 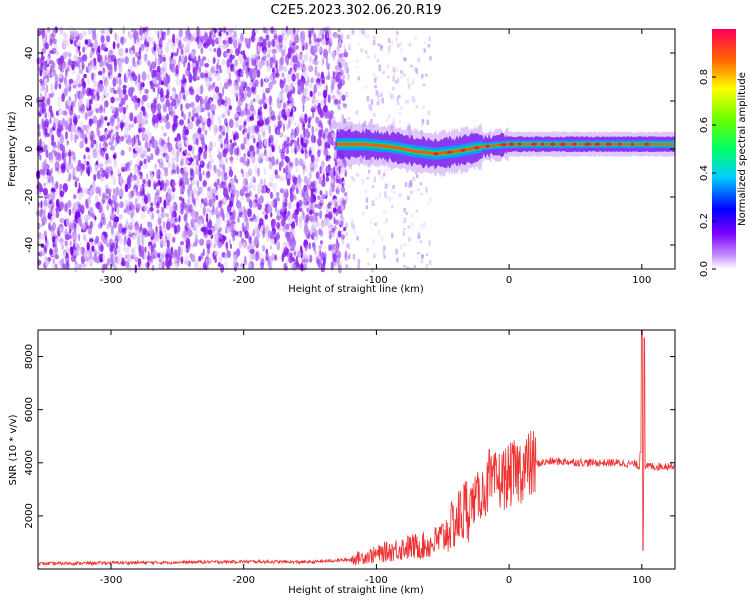 What do you see at coordinates (29, 515) in the screenshot?
I see `y-tick-label: 2000` at bounding box center [29, 515].